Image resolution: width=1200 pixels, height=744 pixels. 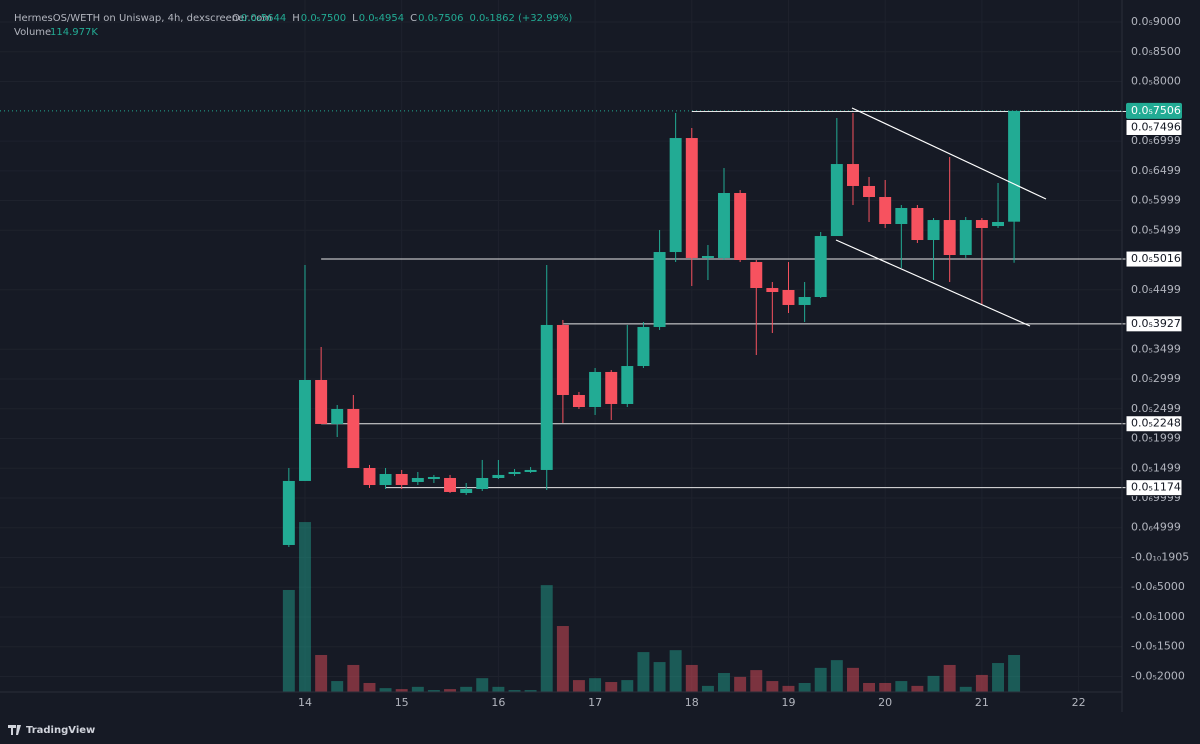 What do you see at coordinates (1158, 616) in the screenshot?
I see `y-tick-label: -0.0₅1000` at bounding box center [1158, 616].